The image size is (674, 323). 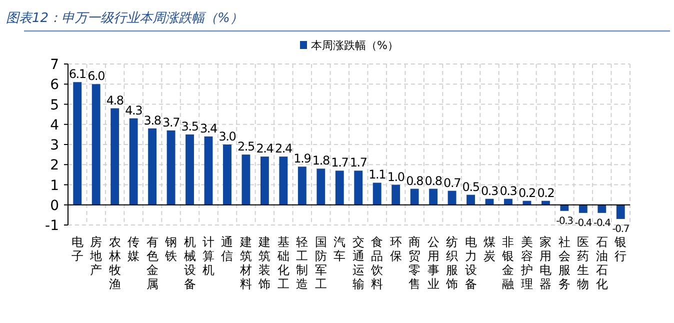 I want to click on data-label: 3.4, so click(x=209, y=128).